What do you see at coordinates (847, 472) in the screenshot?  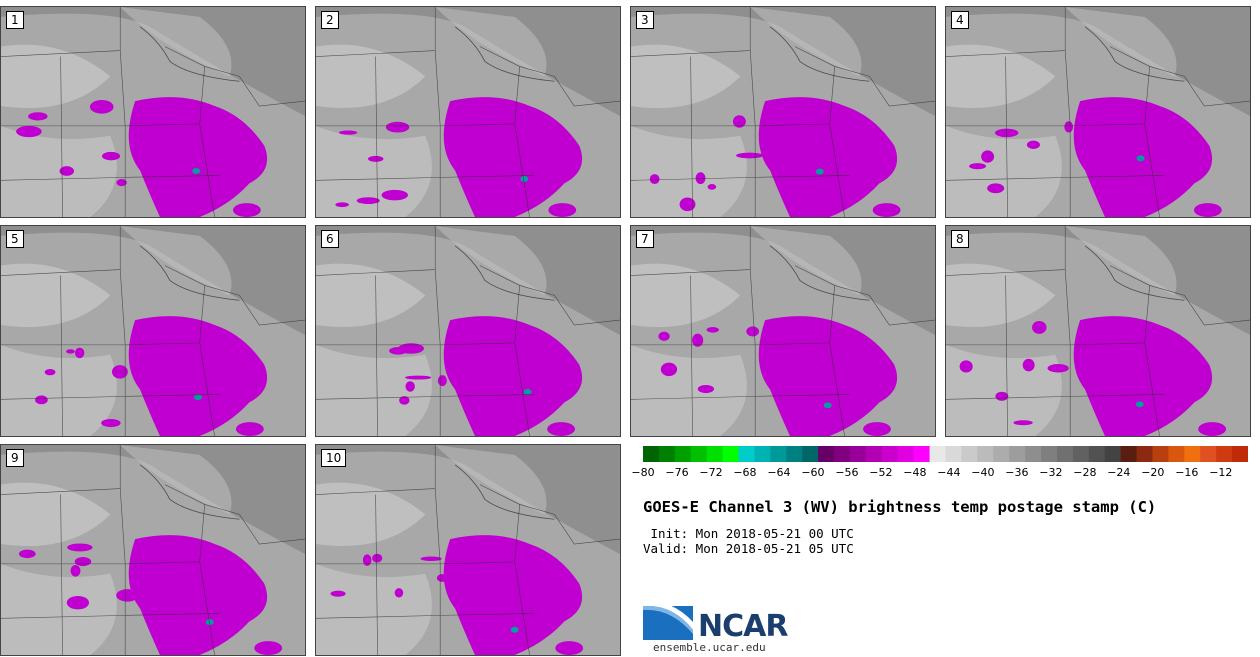 I see `colorbar-tick-label: −56` at bounding box center [847, 472].